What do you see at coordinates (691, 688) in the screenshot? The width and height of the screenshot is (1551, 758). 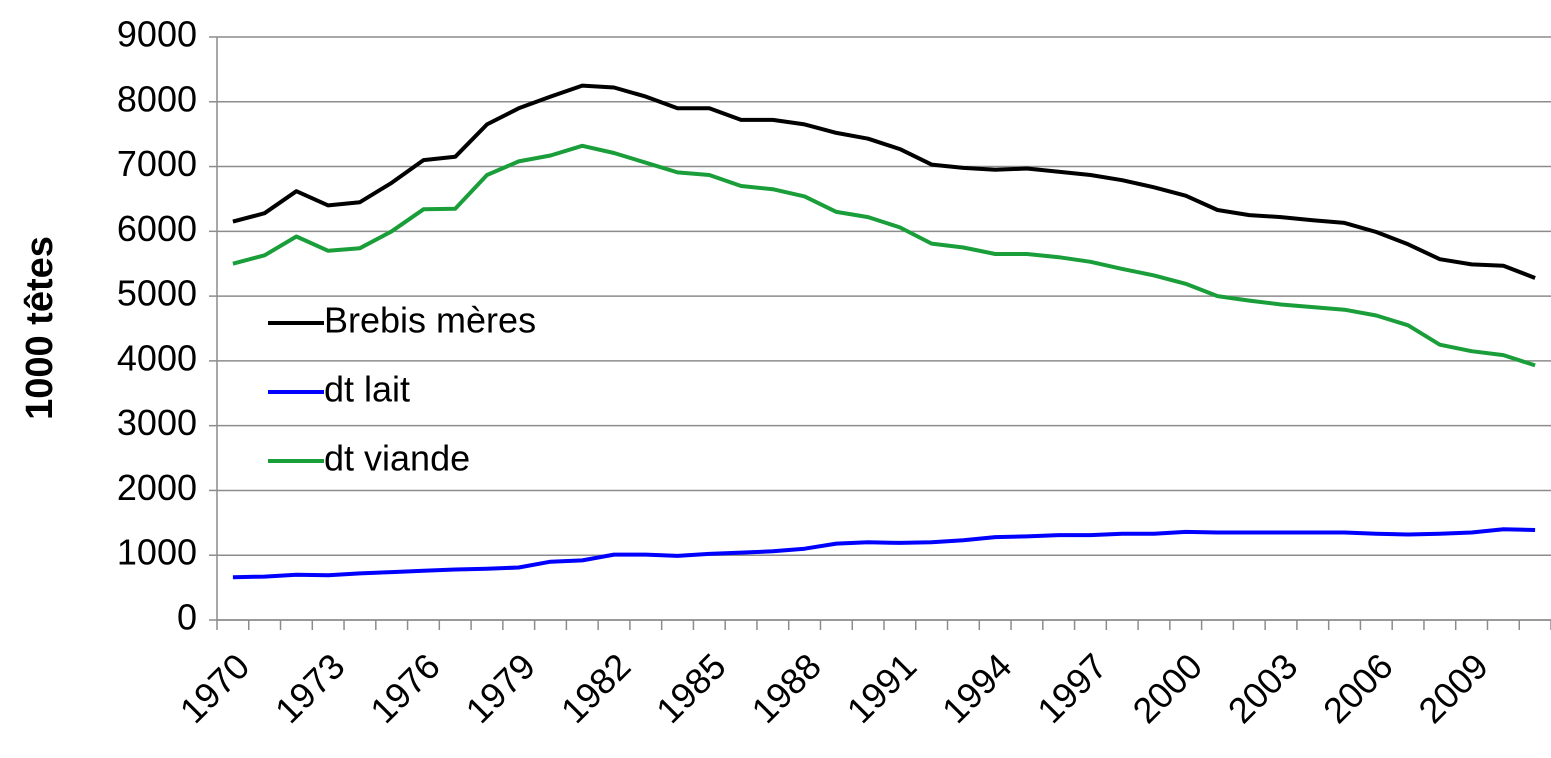 I see `x-tick-label: 1985` at bounding box center [691, 688].